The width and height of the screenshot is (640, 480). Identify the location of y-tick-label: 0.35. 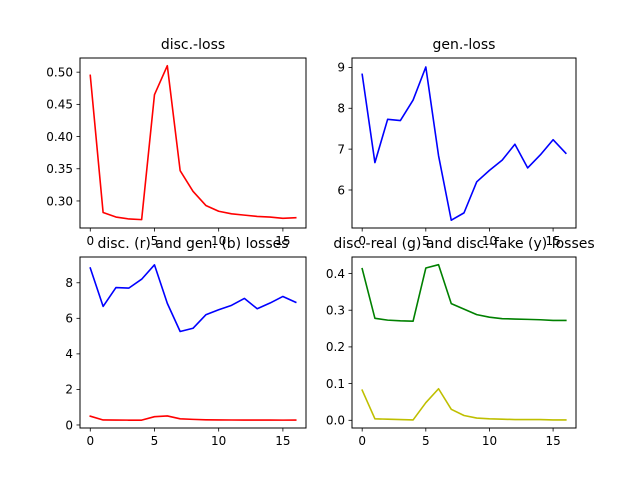
(59, 169).